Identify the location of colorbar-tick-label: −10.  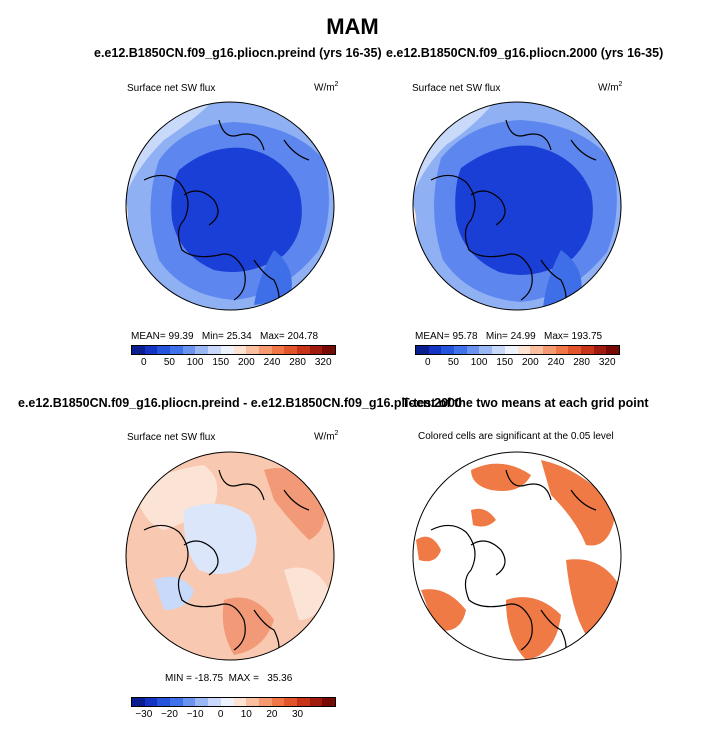
(195, 714).